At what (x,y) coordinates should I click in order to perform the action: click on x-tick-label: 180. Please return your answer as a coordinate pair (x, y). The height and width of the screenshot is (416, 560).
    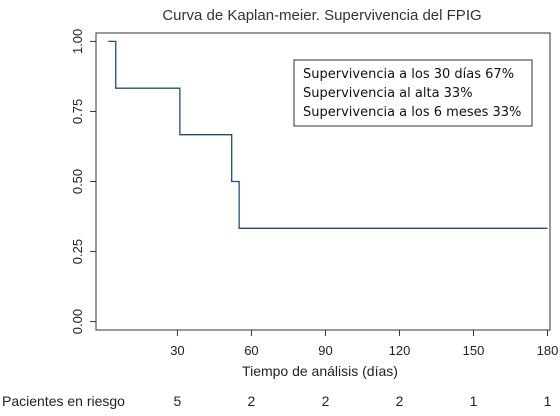
    Looking at the image, I should click on (548, 350).